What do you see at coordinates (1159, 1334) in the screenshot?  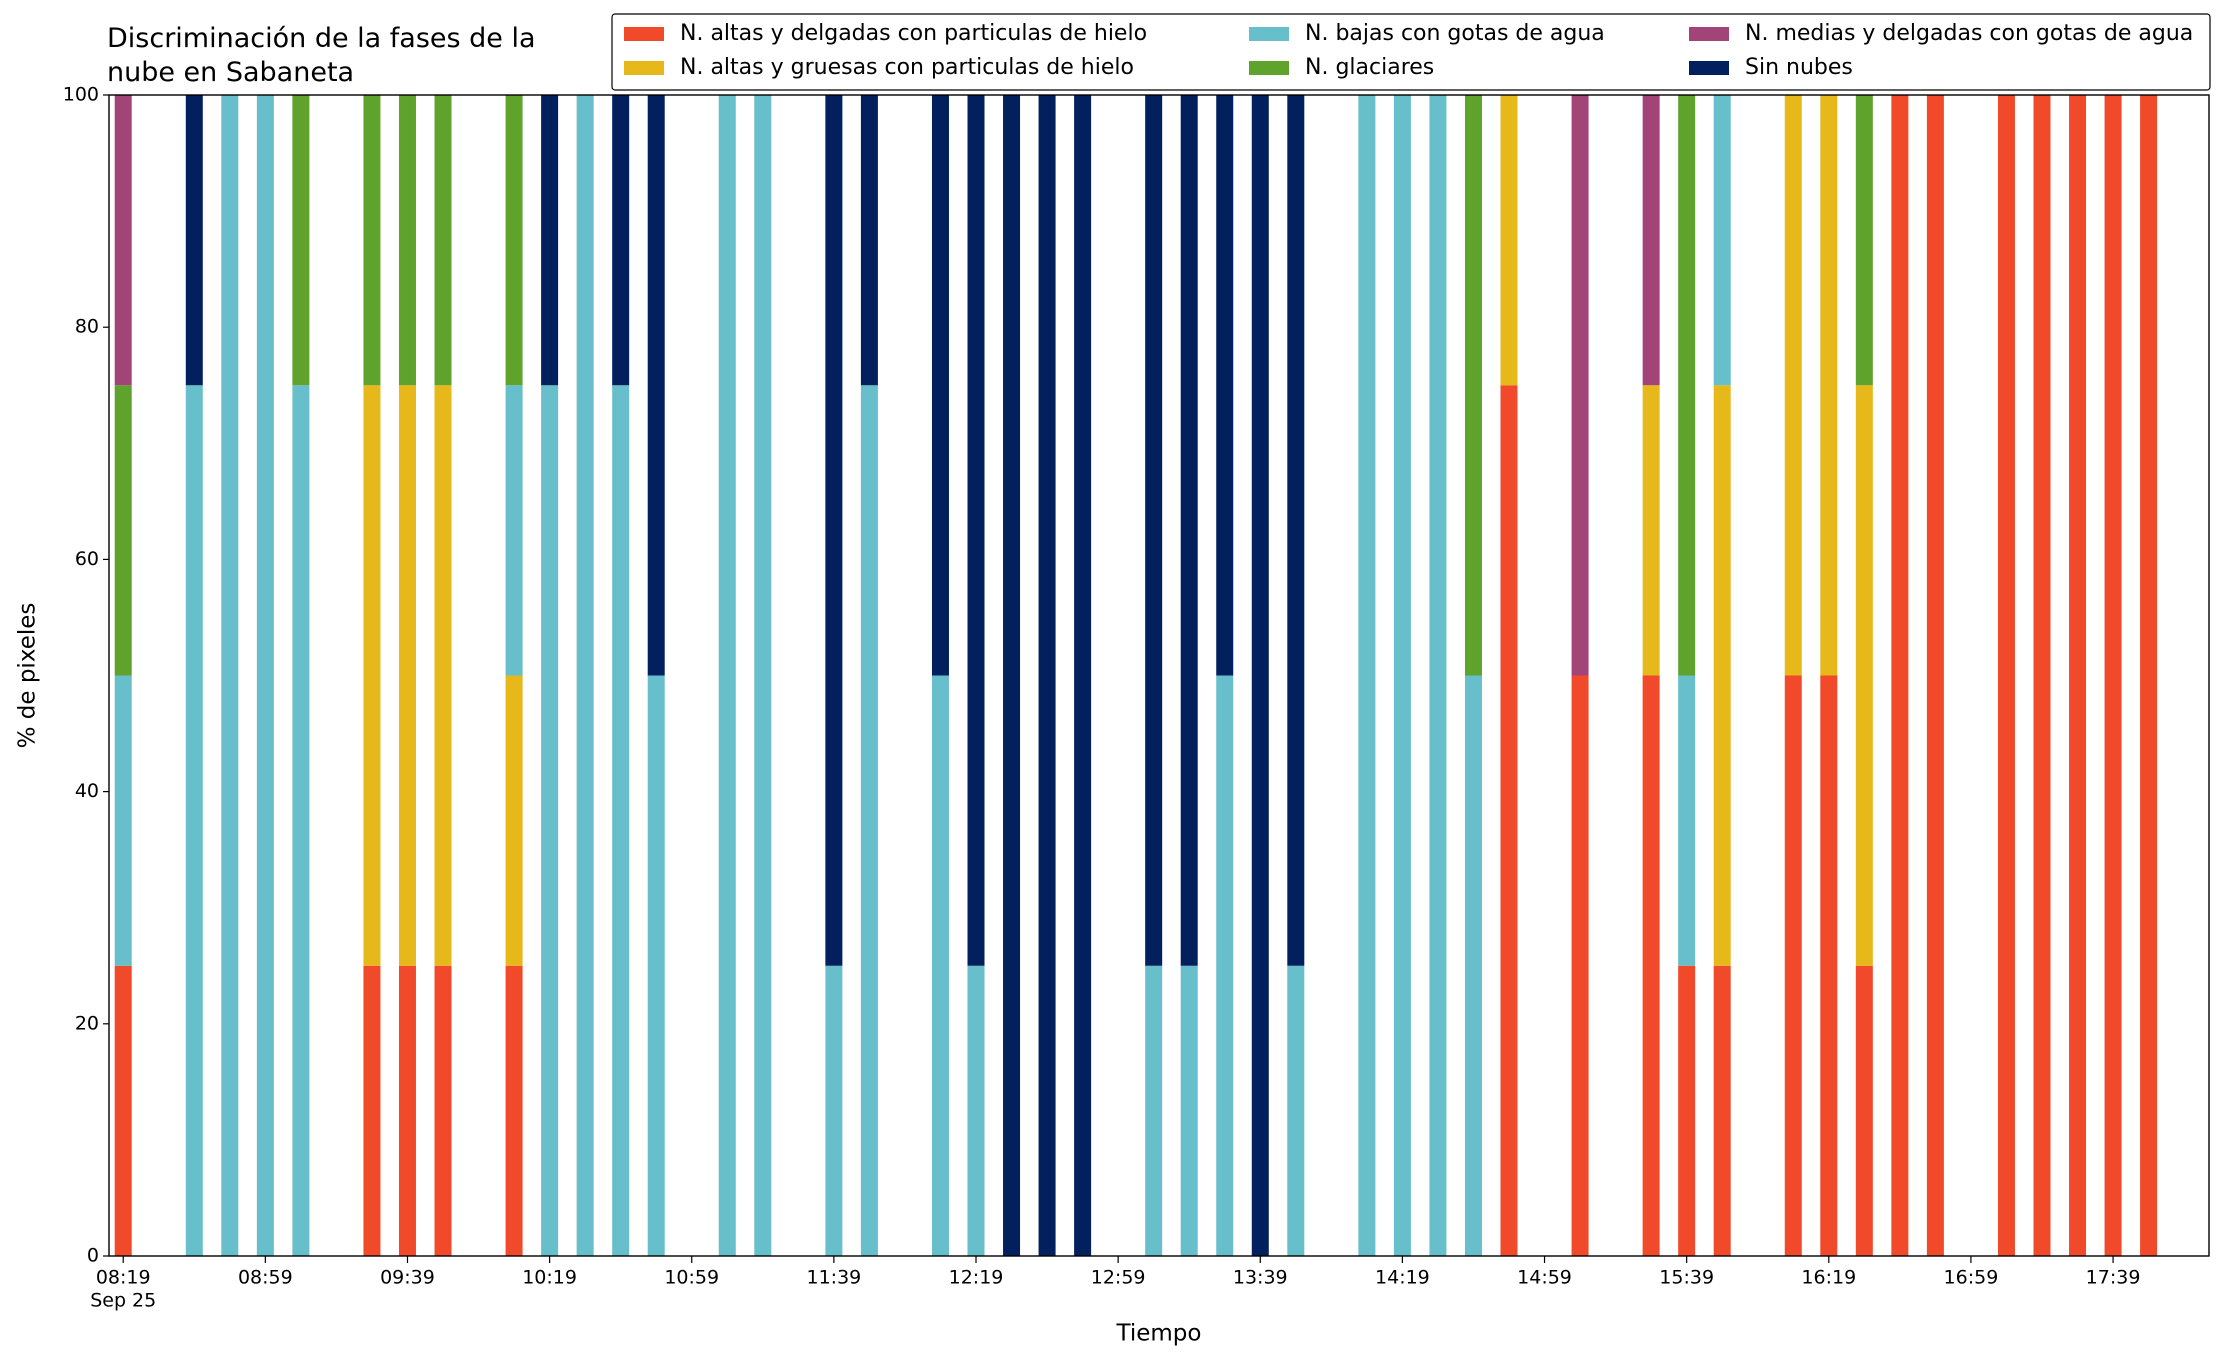 I see `x-axis-label: Tiempo` at bounding box center [1159, 1334].